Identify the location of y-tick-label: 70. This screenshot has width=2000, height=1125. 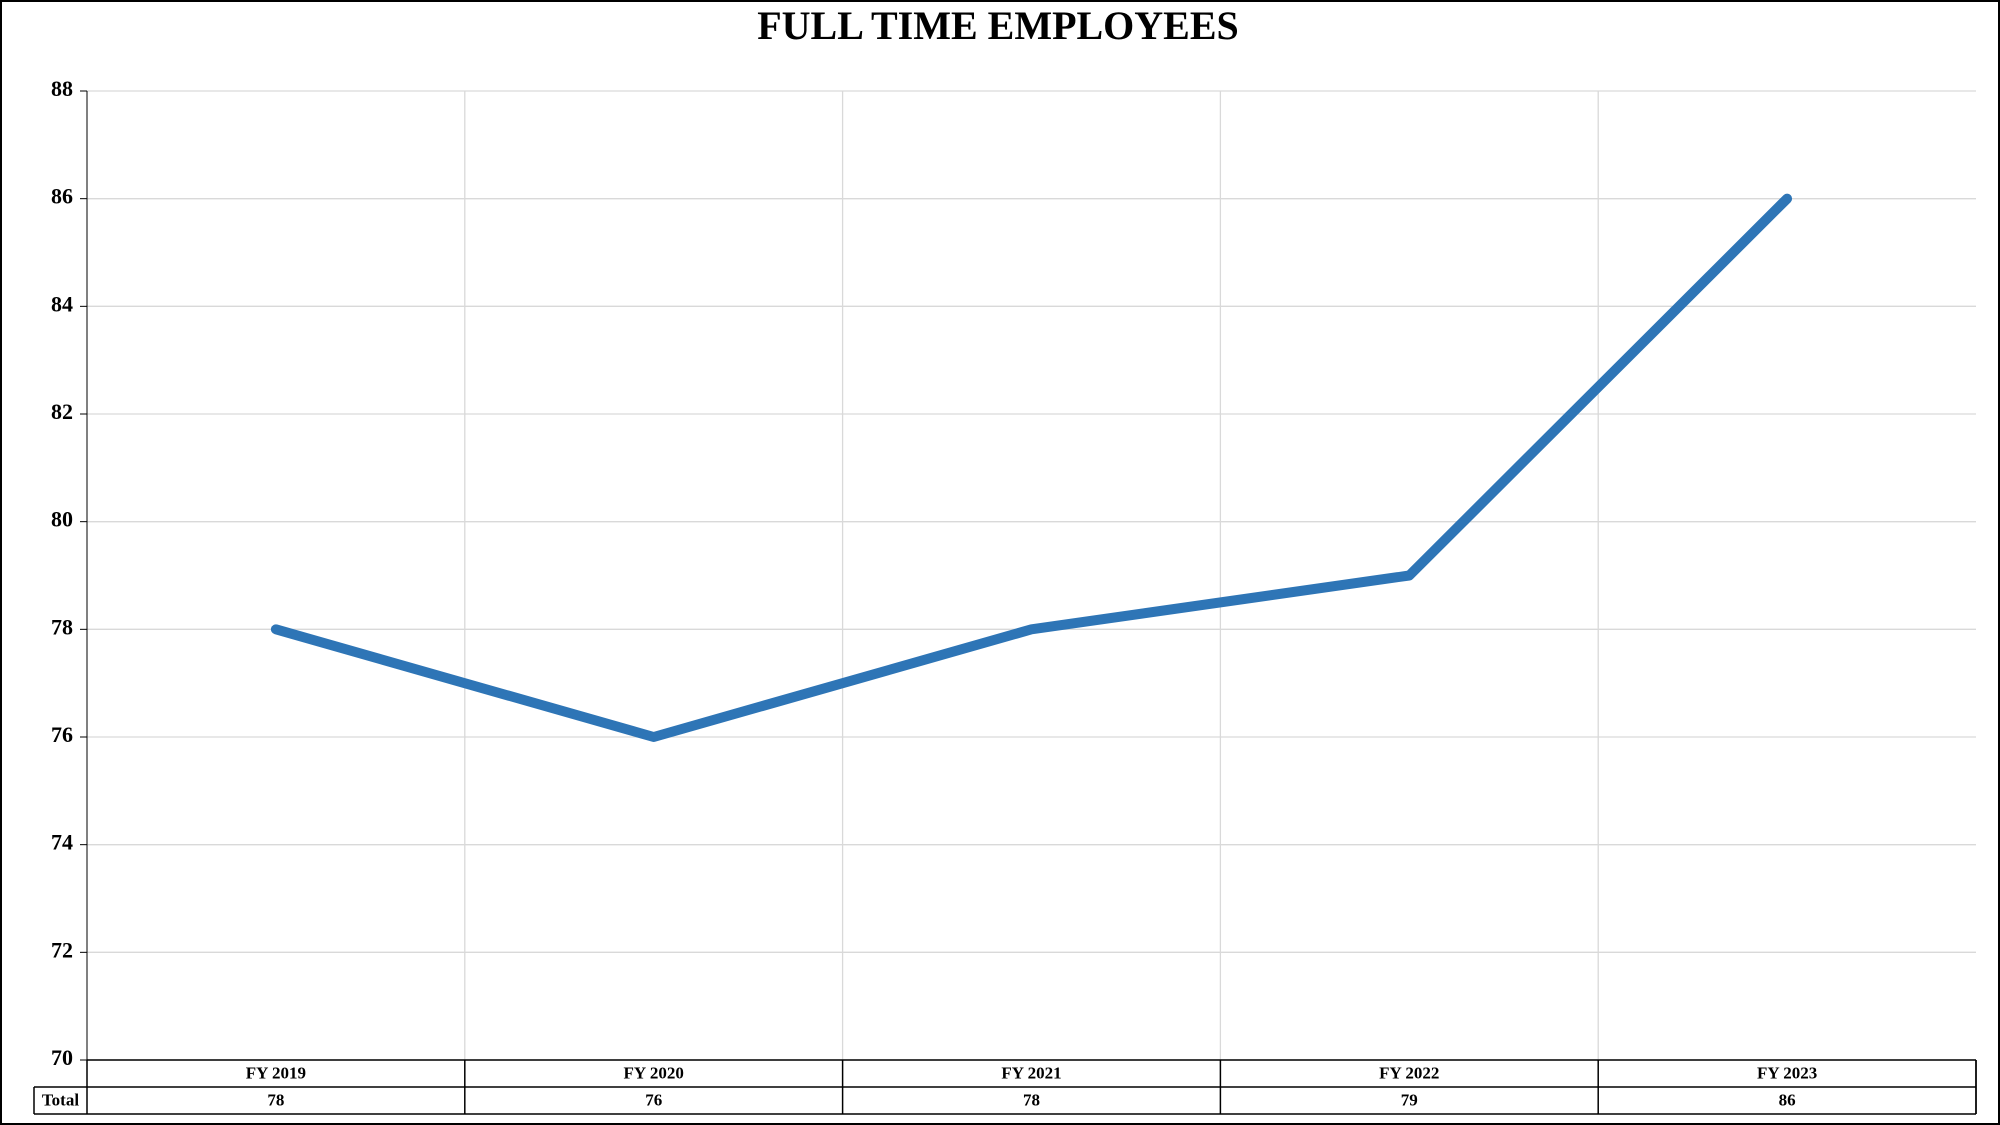
(62, 1057).